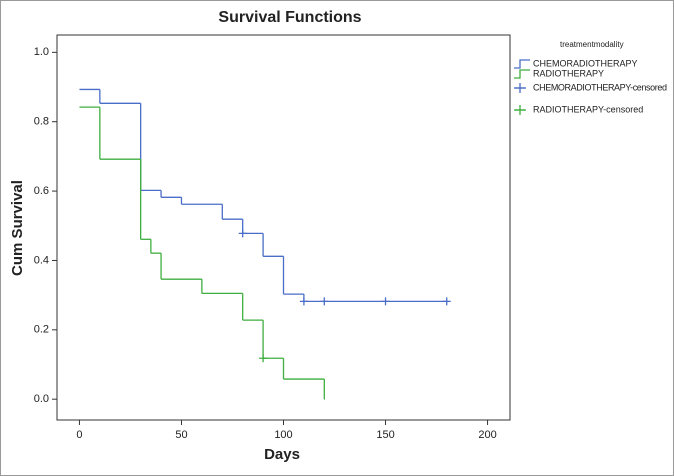 The image size is (674, 476). What do you see at coordinates (41, 260) in the screenshot?
I see `y-tick-label: 0.4` at bounding box center [41, 260].